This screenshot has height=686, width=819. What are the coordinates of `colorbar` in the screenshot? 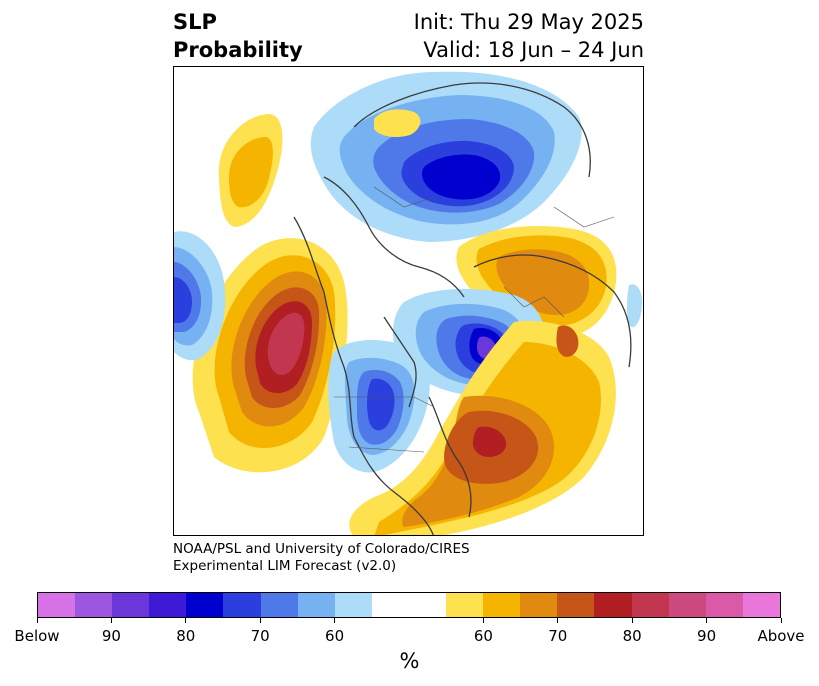 It's located at (409, 605).